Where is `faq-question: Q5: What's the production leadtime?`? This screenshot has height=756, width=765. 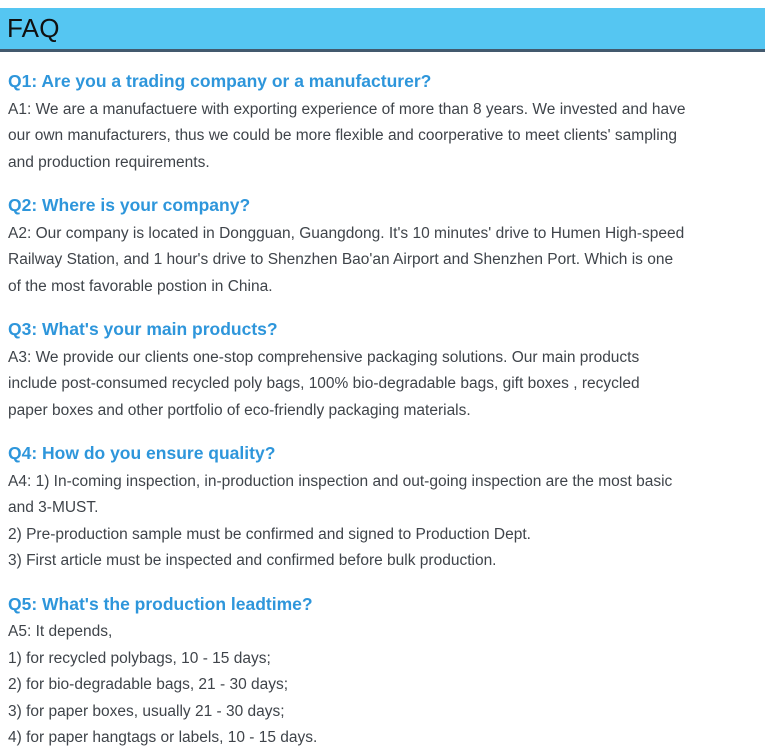 faq-question: Q5: What's the production leadtime? is located at coordinates (160, 603).